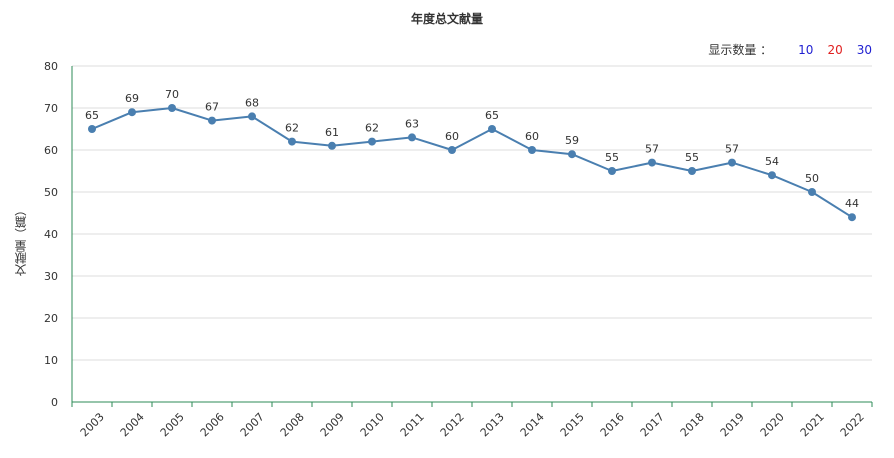  Describe the element at coordinates (732, 424) in the screenshot. I see `x-tick-label: 2019` at that location.